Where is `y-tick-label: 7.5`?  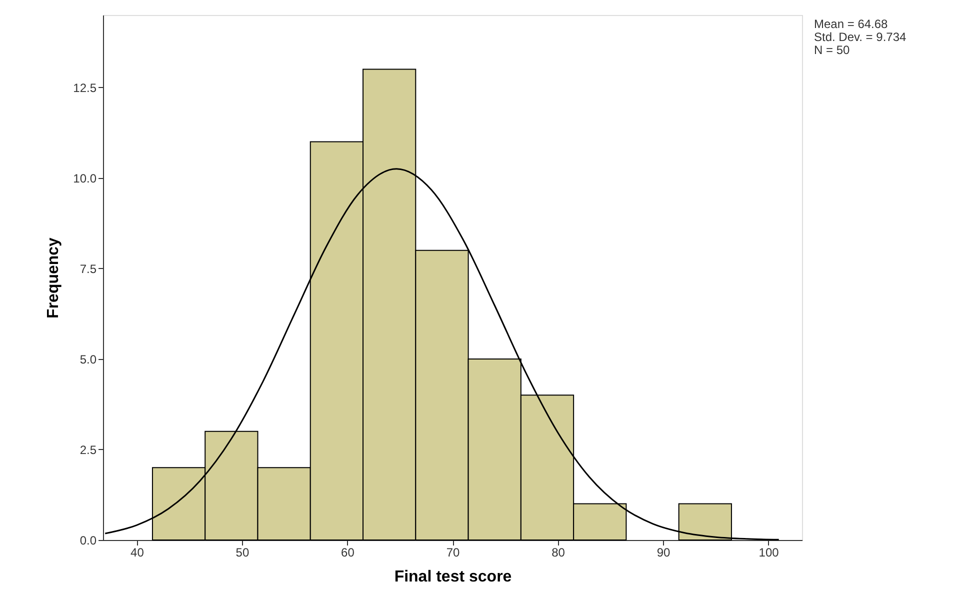
y-tick-label: 7.5 is located at coordinates (88, 269).